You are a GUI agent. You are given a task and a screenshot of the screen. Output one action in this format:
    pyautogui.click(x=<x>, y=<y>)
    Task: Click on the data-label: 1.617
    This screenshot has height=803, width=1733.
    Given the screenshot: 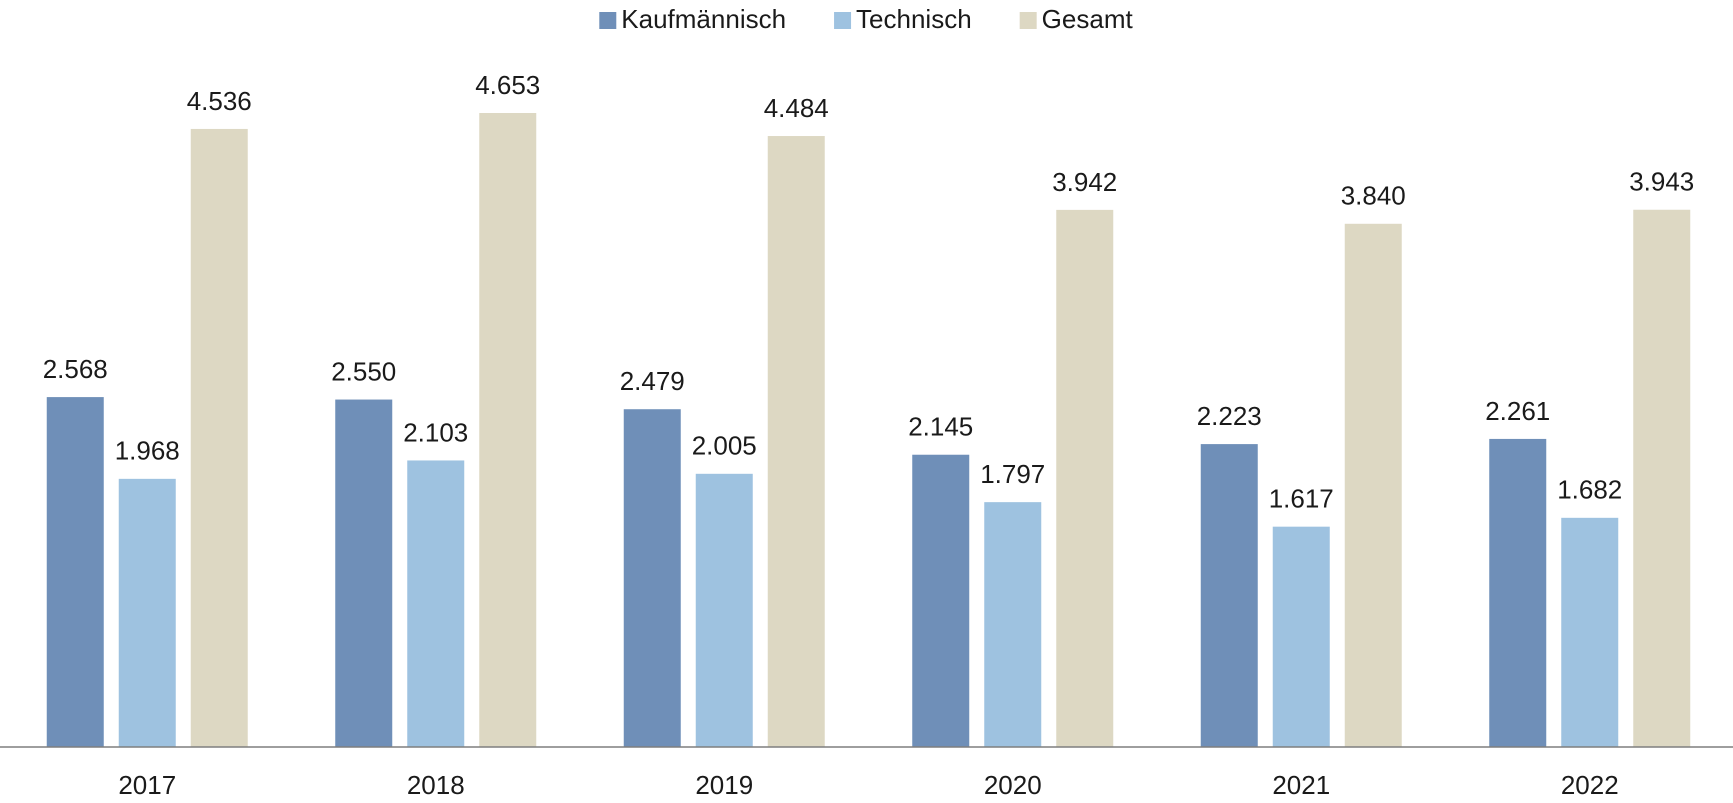 What is the action you would take?
    pyautogui.click(x=1301, y=499)
    